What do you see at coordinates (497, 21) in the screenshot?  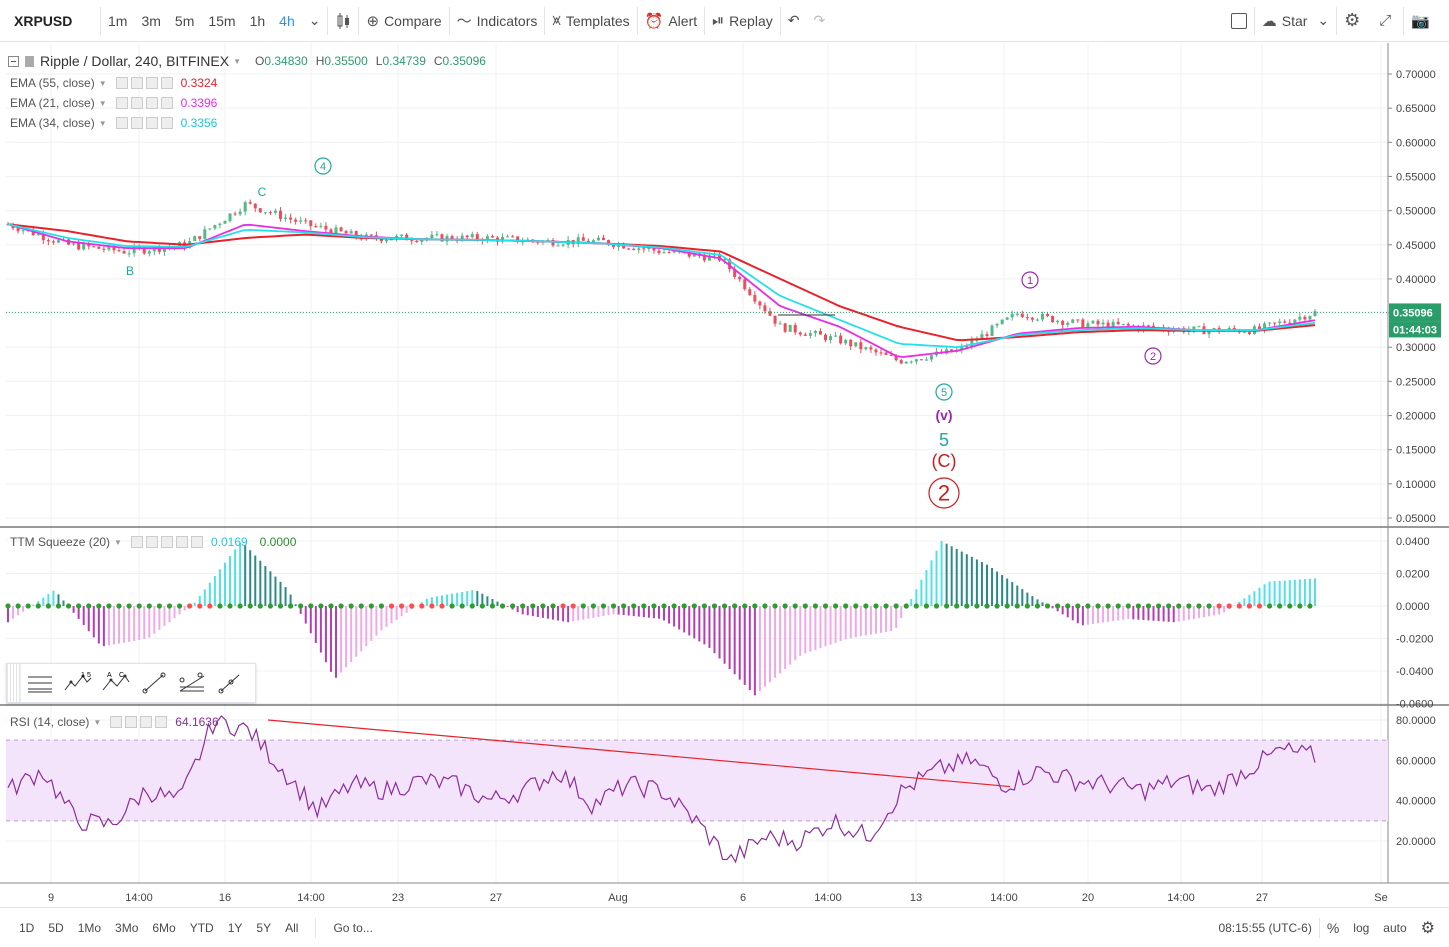 I see `indicators-button: 〜 Indicators` at bounding box center [497, 21].